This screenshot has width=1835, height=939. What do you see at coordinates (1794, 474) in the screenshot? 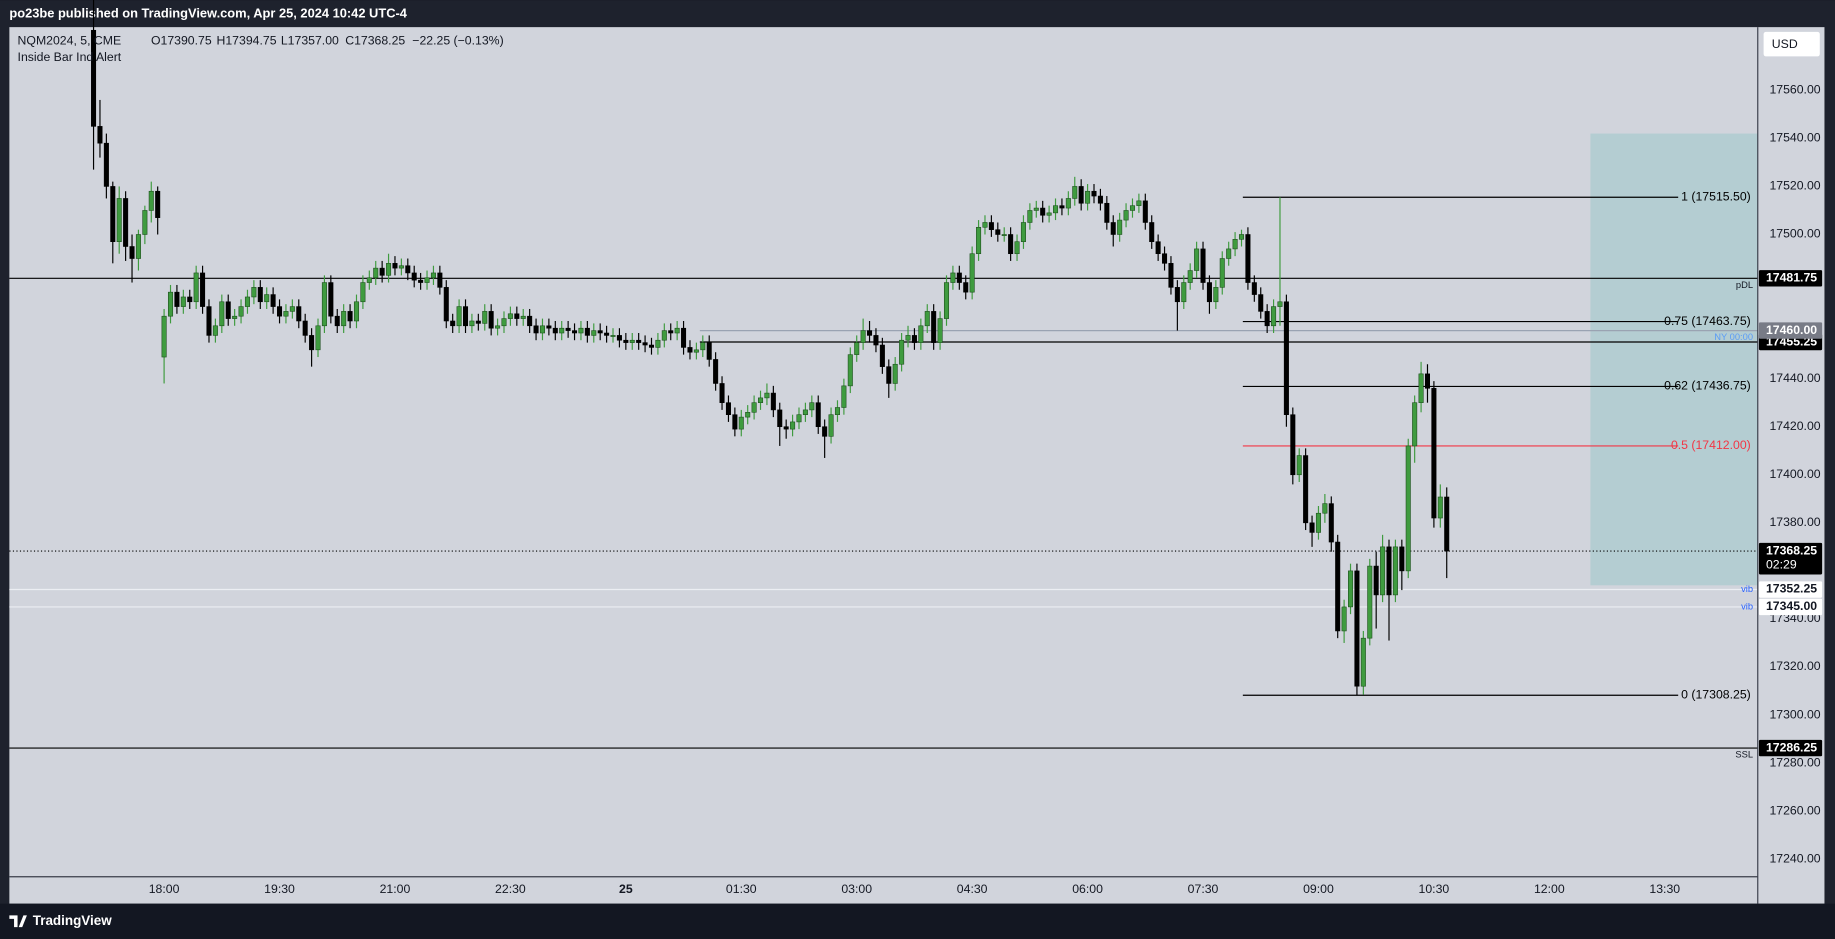
I see `y-tick-label: 17400.00` at bounding box center [1794, 474].